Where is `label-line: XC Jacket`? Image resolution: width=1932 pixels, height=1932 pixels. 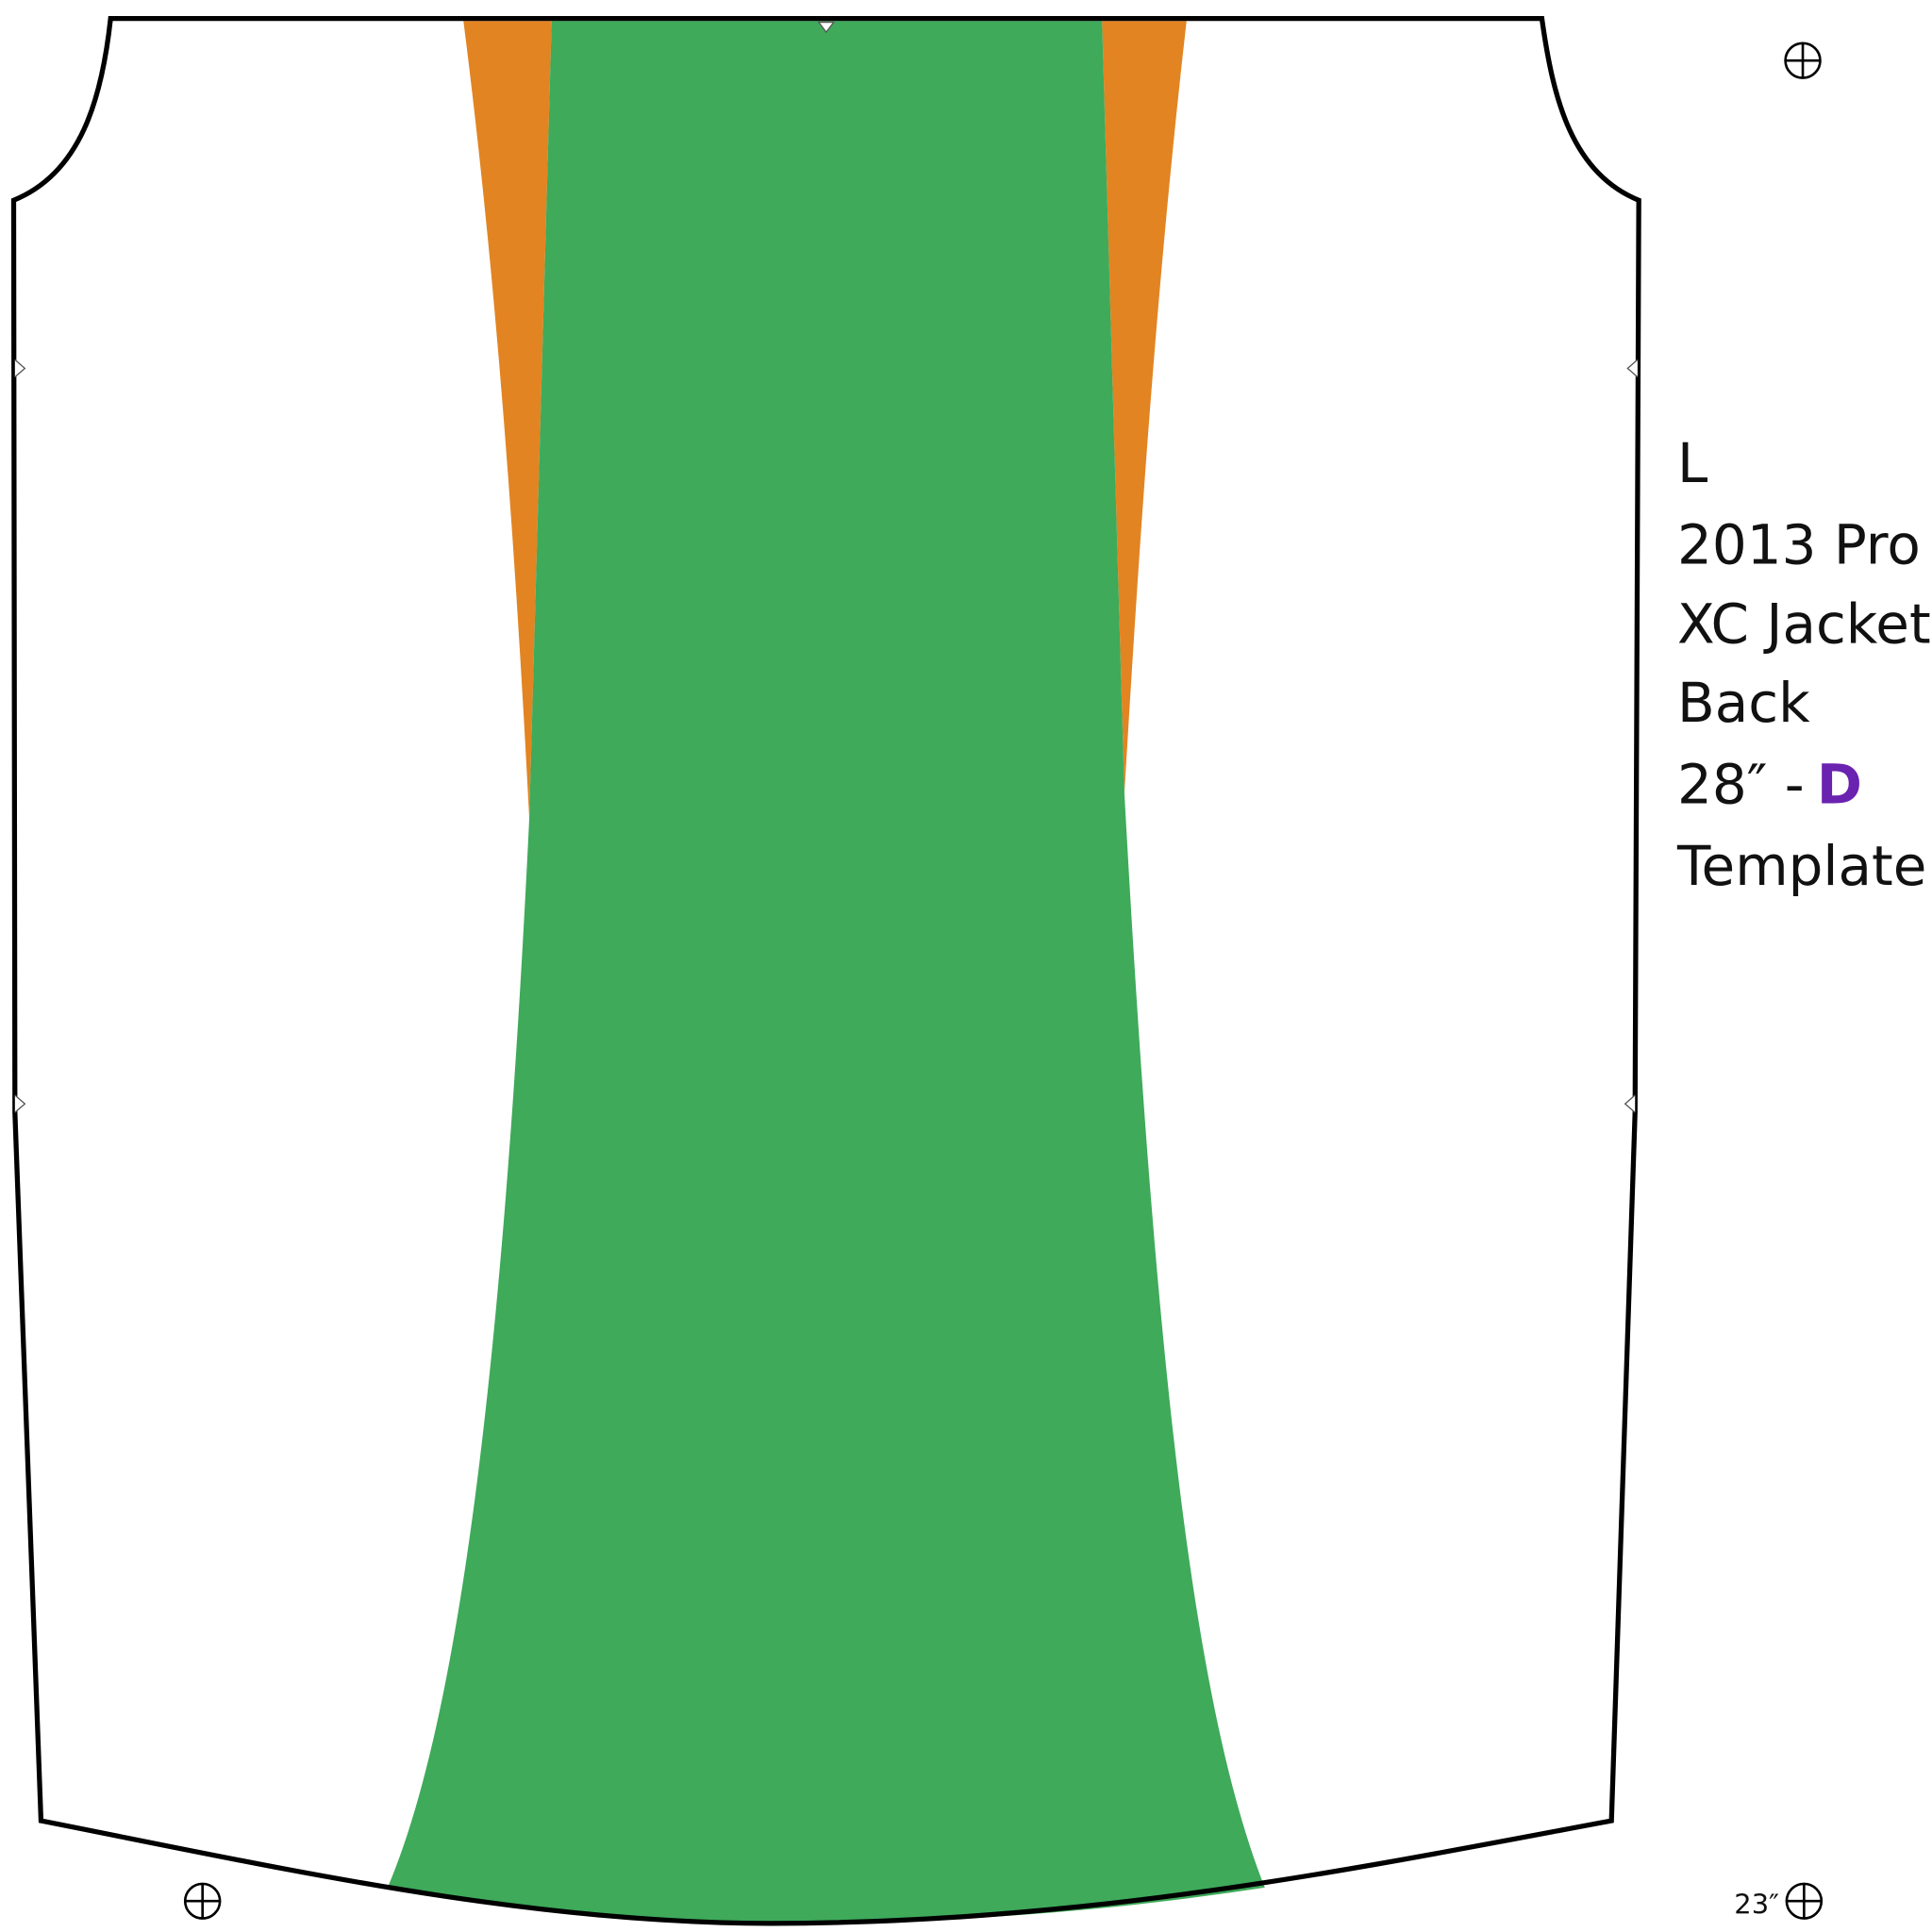 label-line: XC Jacket is located at coordinates (1804, 623).